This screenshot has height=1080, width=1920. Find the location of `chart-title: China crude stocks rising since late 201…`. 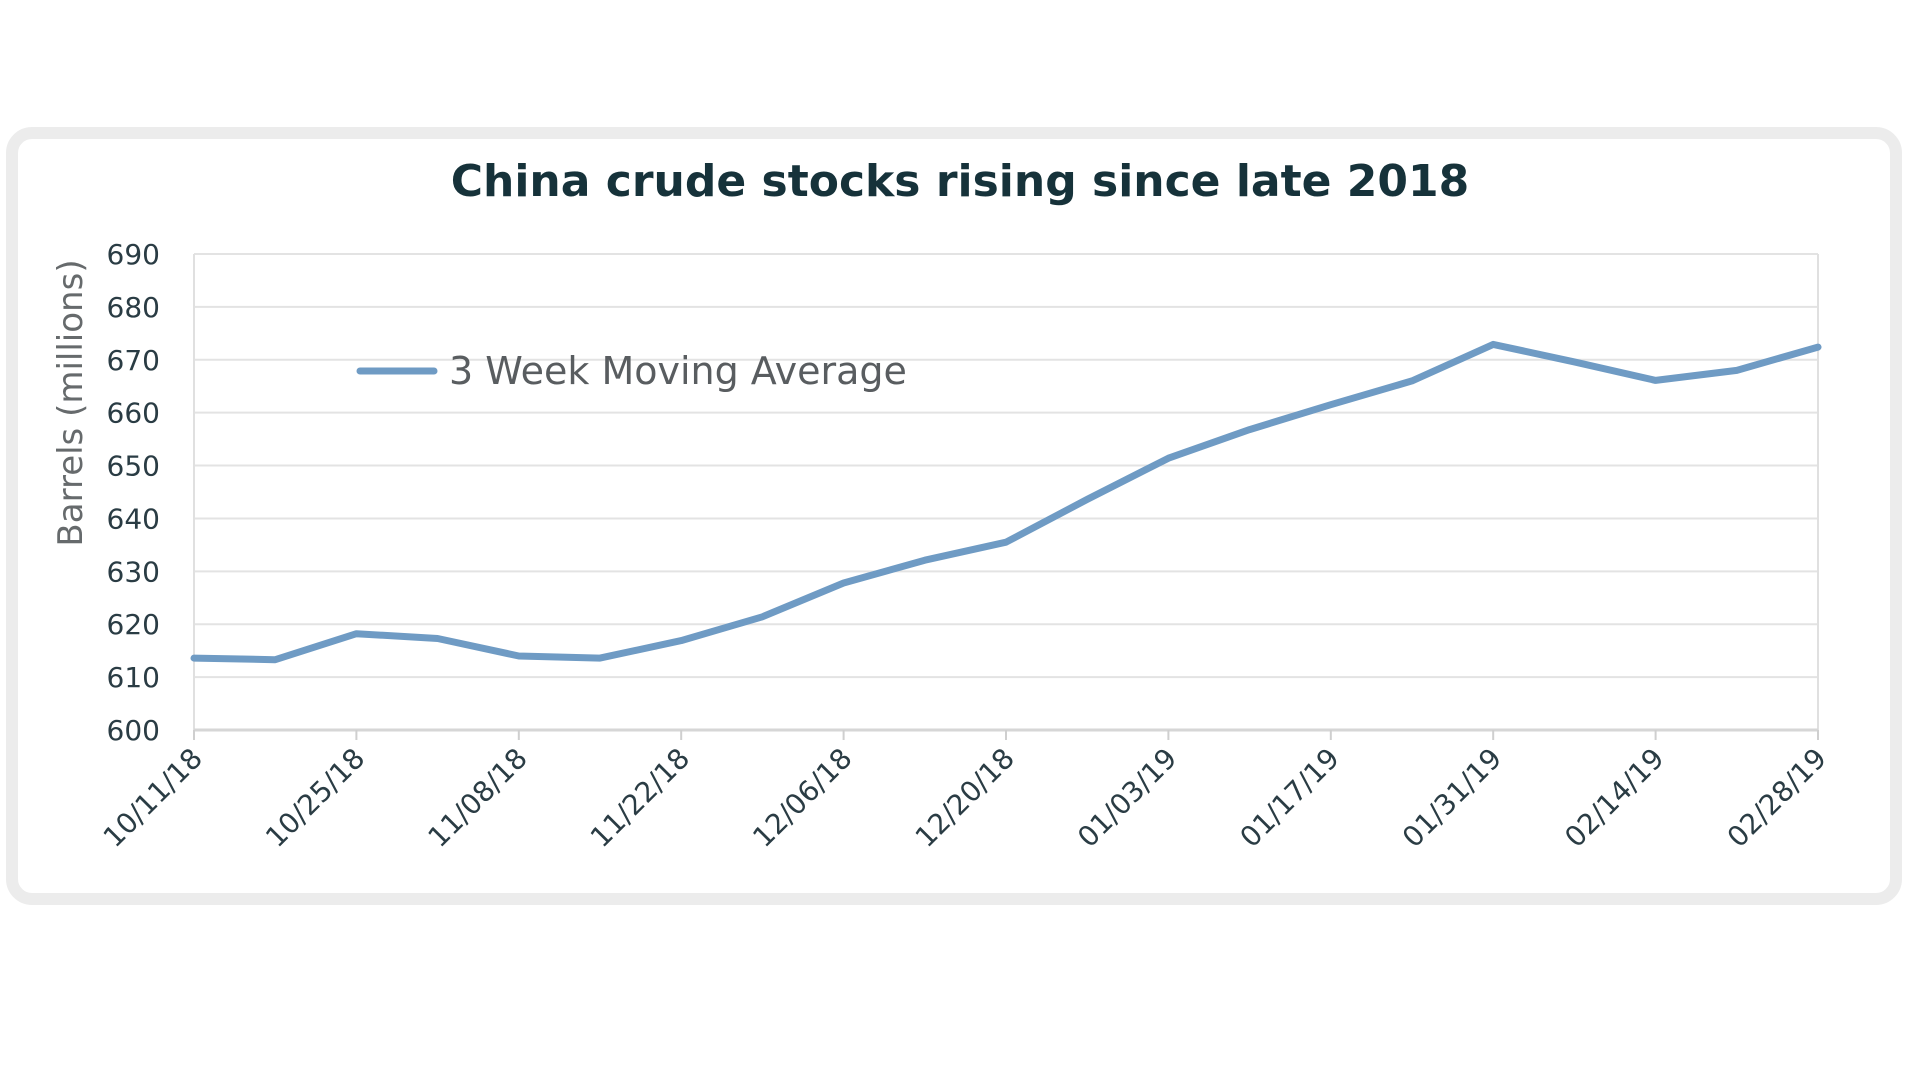

chart-title: China crude stocks rising since late 201… is located at coordinates (960, 181).